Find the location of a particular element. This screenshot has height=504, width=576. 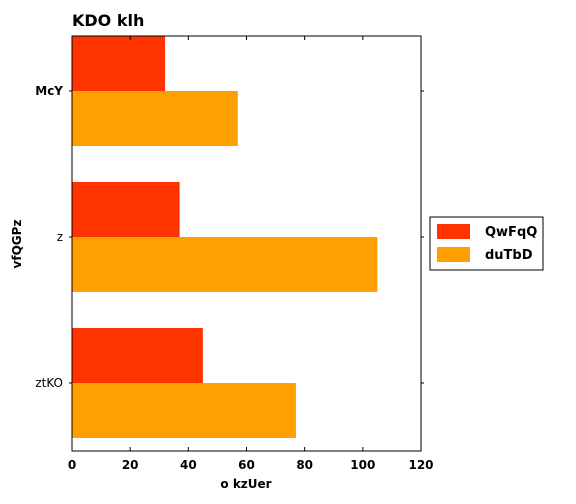

legend-label-duTbD: duTbD is located at coordinates (509, 255).